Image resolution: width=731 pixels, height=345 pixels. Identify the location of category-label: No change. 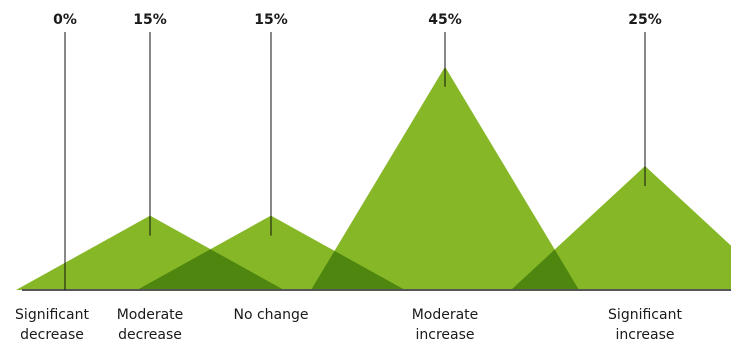
(270, 315).